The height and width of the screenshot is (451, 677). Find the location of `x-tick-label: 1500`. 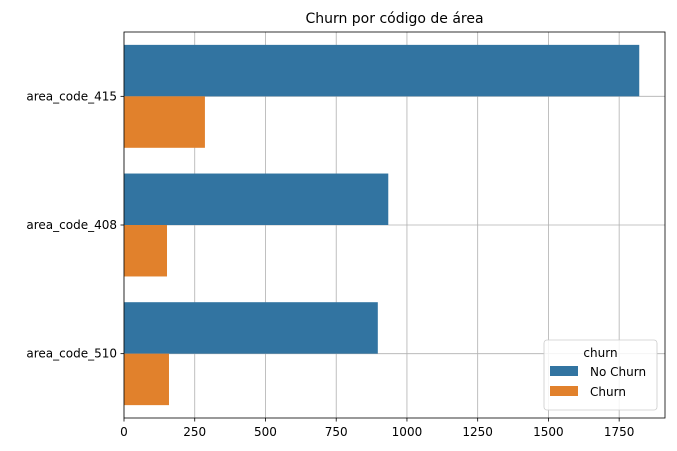

x-tick-label: 1500 is located at coordinates (548, 432).